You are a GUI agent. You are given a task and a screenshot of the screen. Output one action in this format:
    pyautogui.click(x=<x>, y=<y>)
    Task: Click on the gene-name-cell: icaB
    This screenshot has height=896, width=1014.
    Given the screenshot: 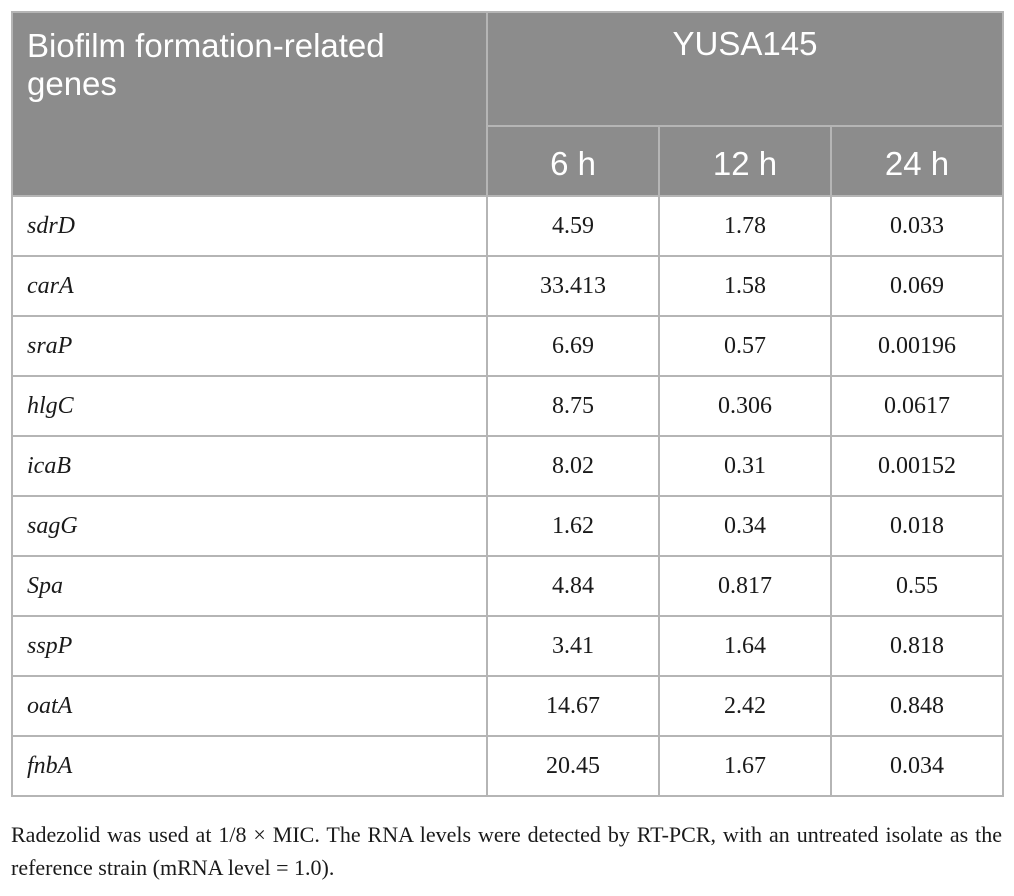 What is the action you would take?
    pyautogui.click(x=249, y=466)
    